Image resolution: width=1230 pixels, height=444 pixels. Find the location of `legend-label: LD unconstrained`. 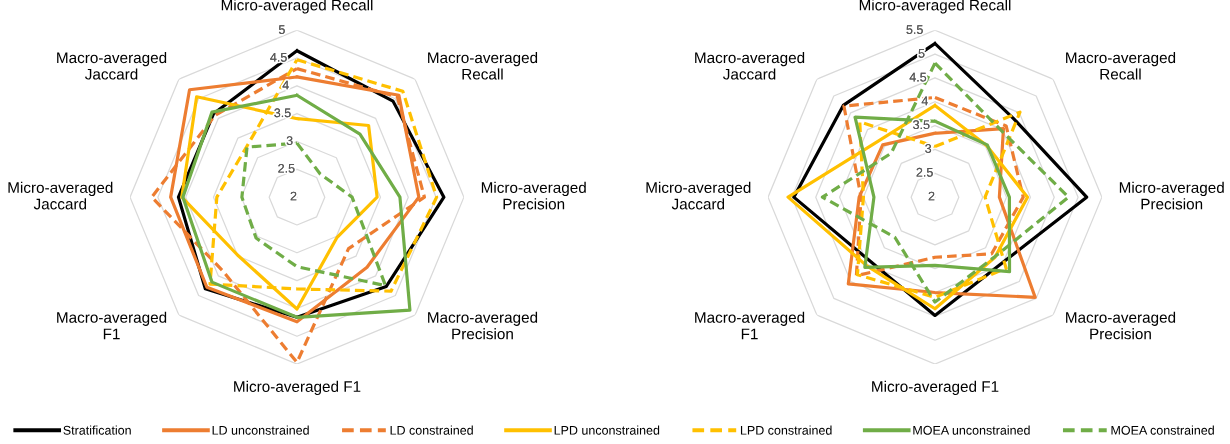

legend-label: LD unconstrained is located at coordinates (260, 430).